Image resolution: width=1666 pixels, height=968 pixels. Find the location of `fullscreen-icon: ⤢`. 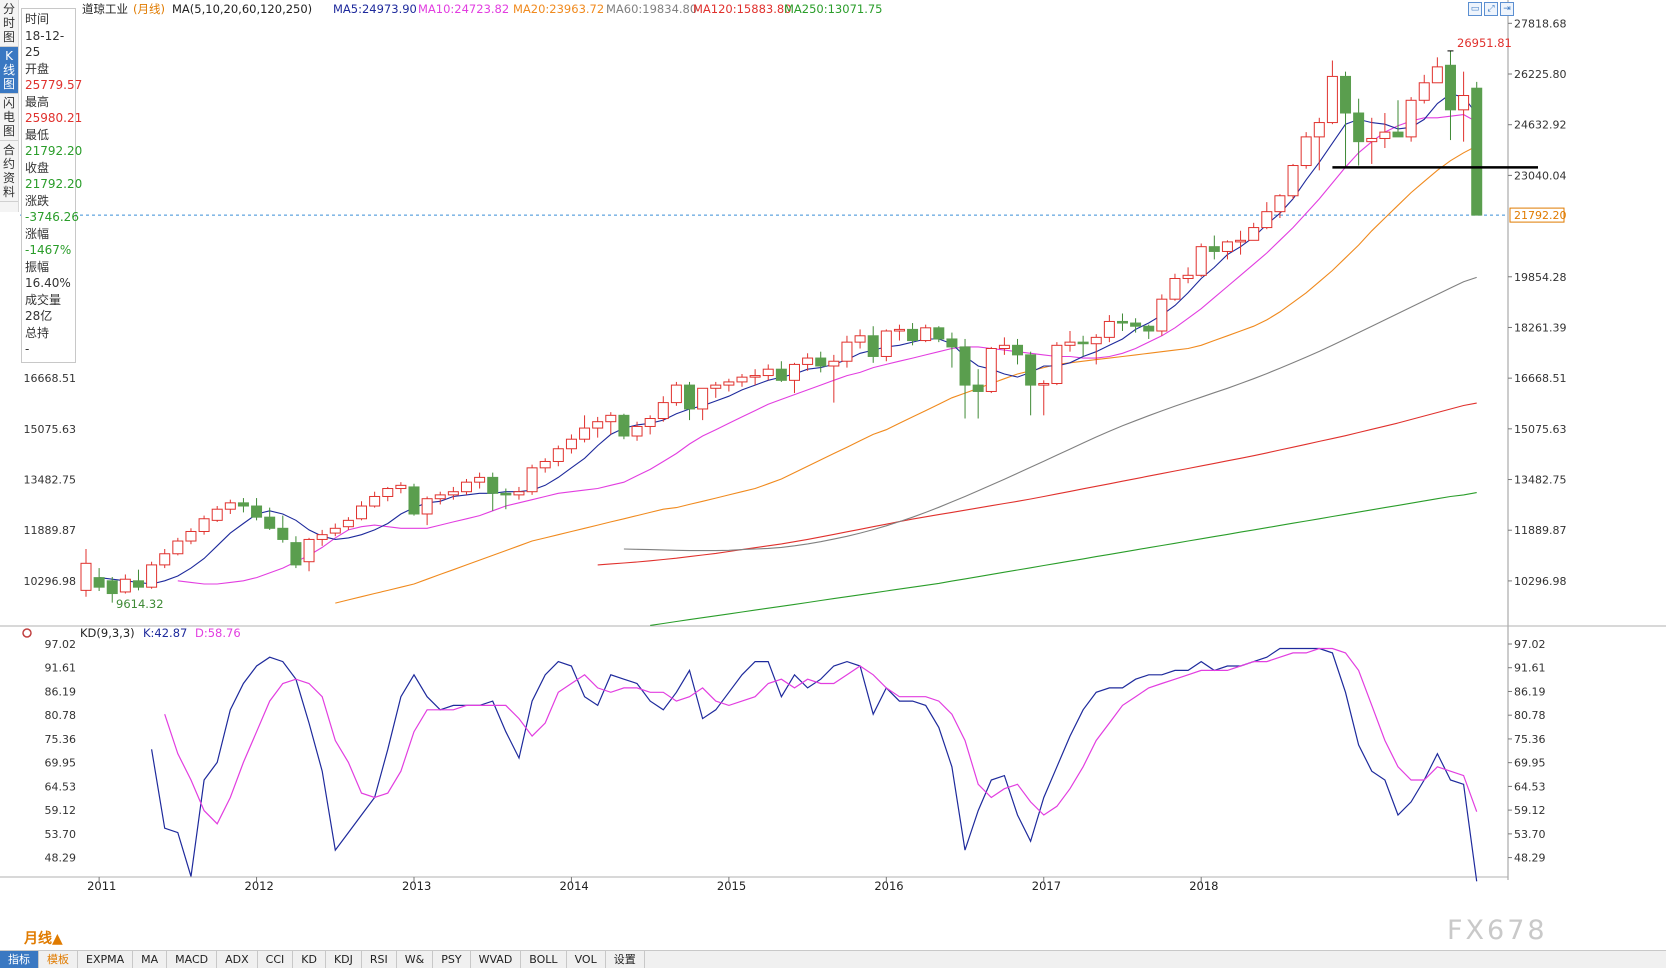

fullscreen-icon: ⤢ is located at coordinates (1491, 9).